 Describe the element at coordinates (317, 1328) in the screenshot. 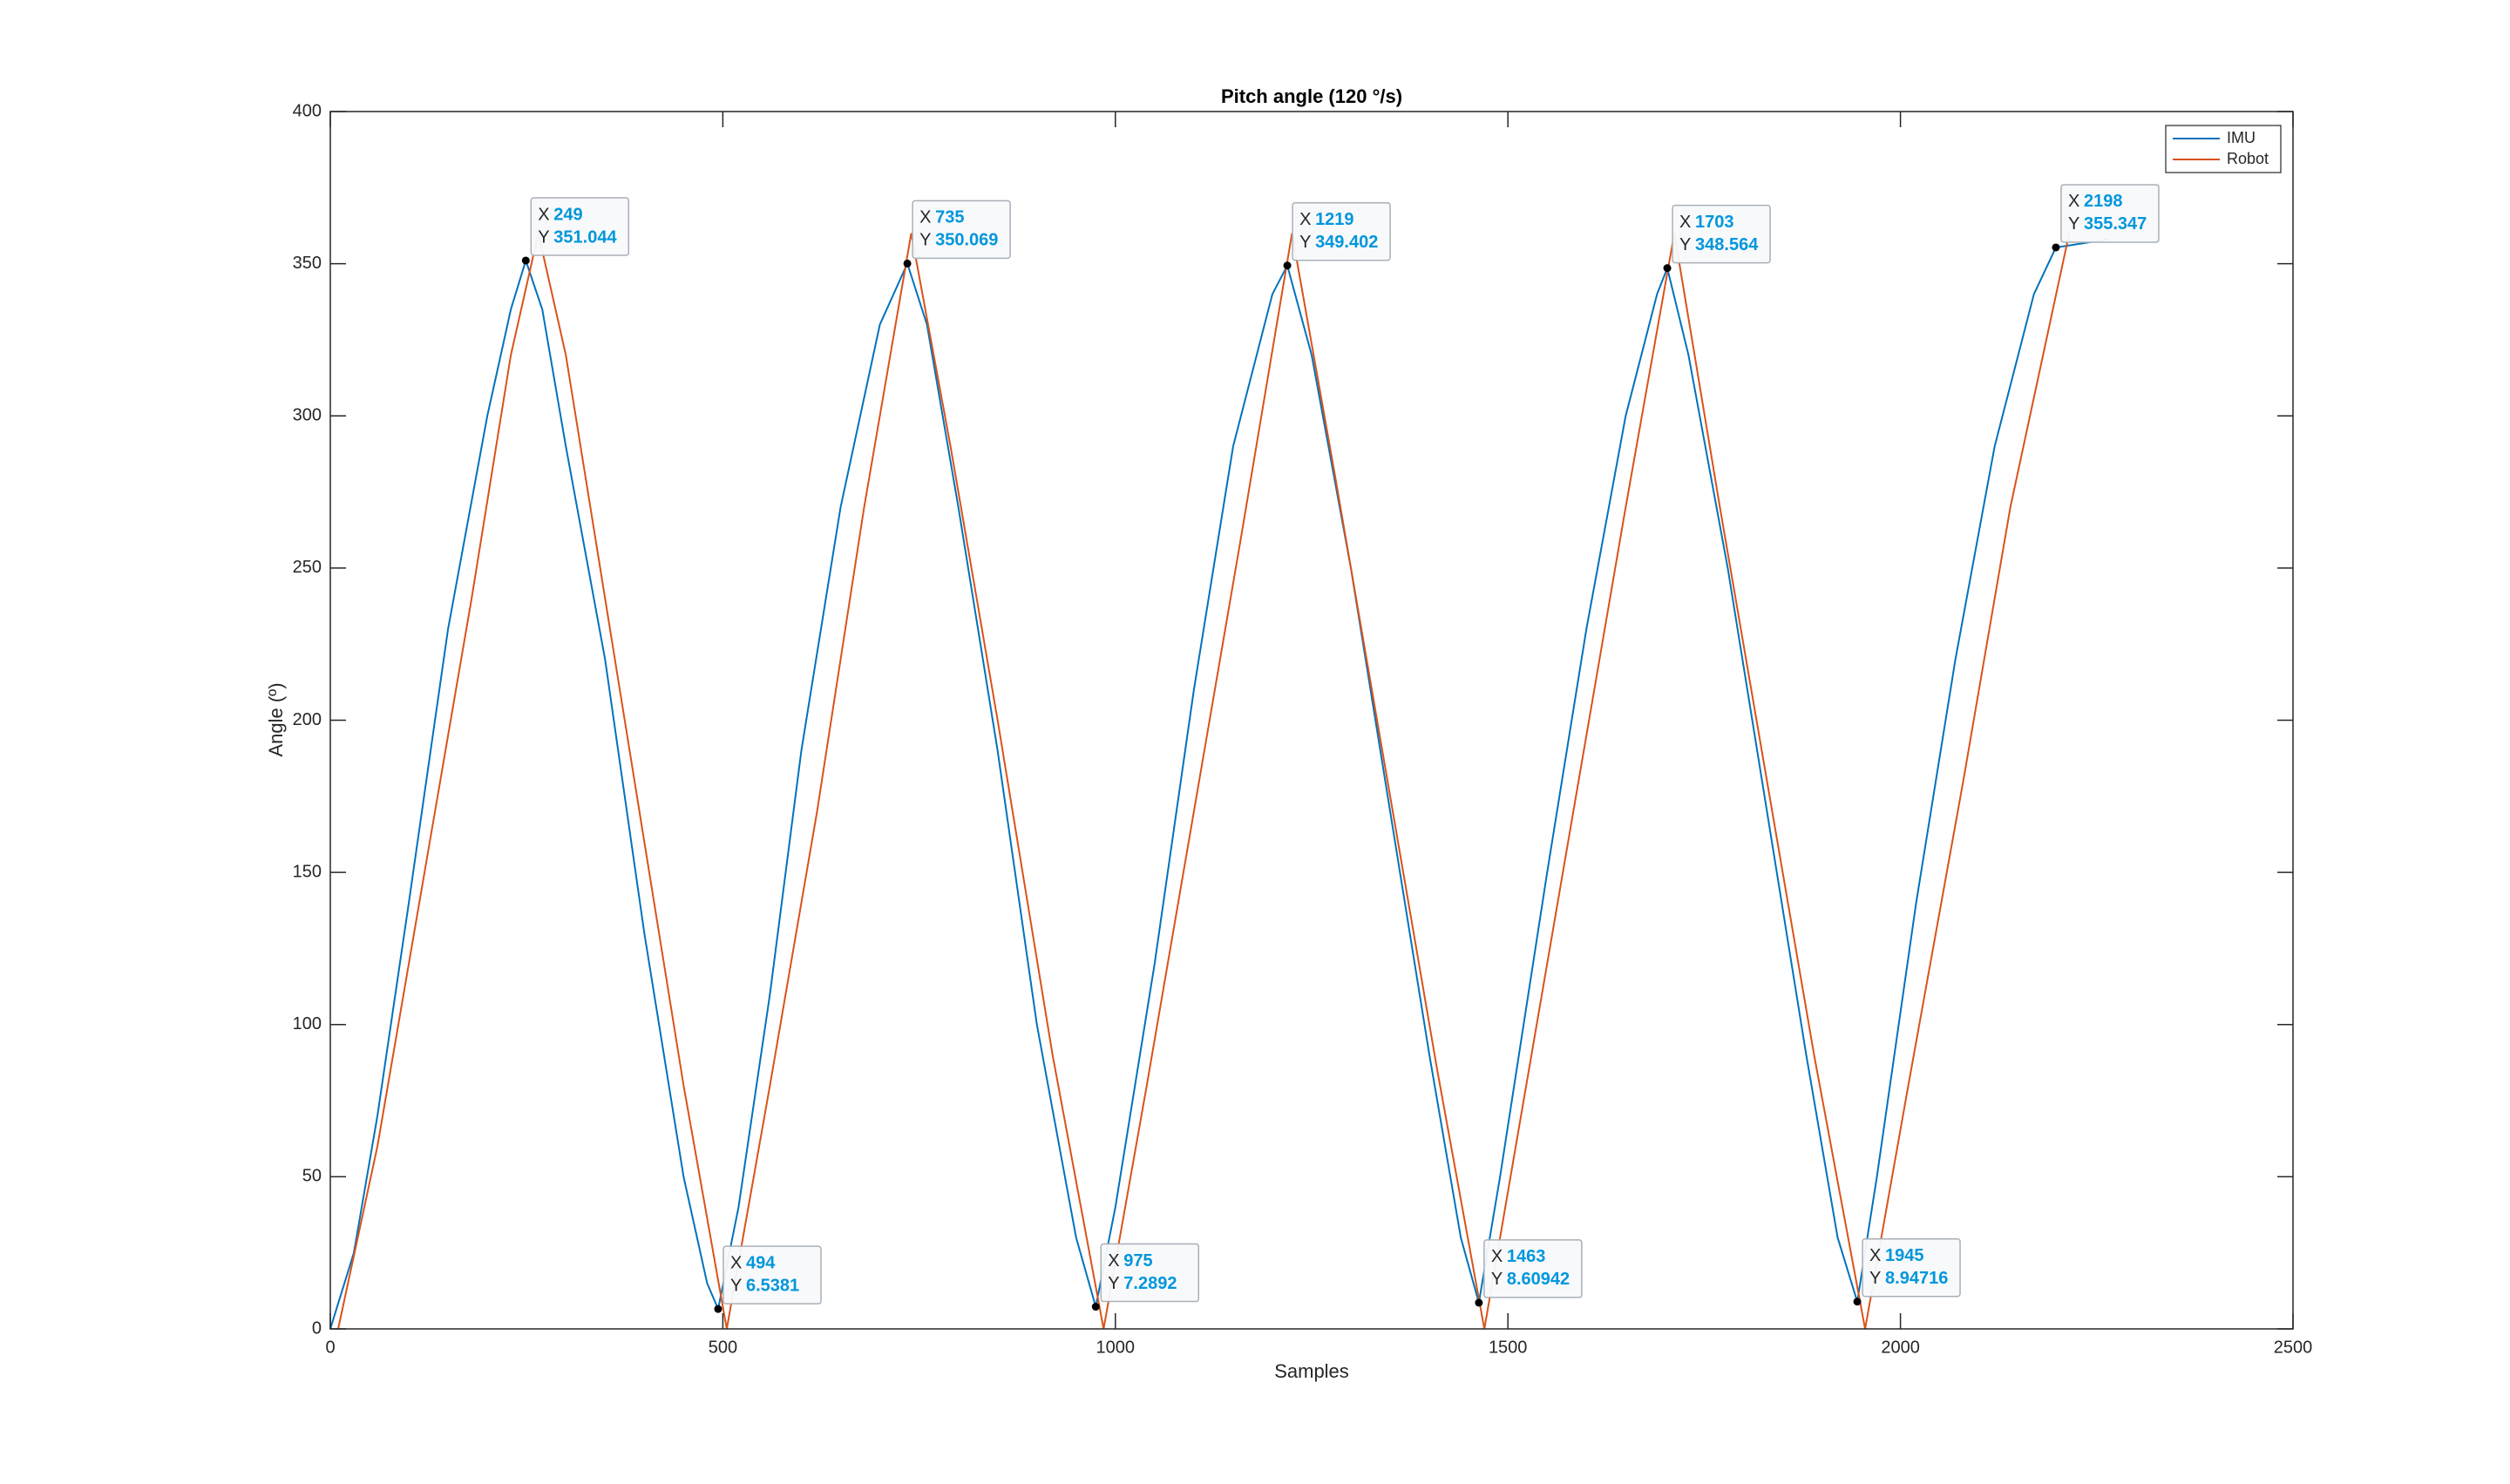

I see `y-tick-label: 0` at that location.